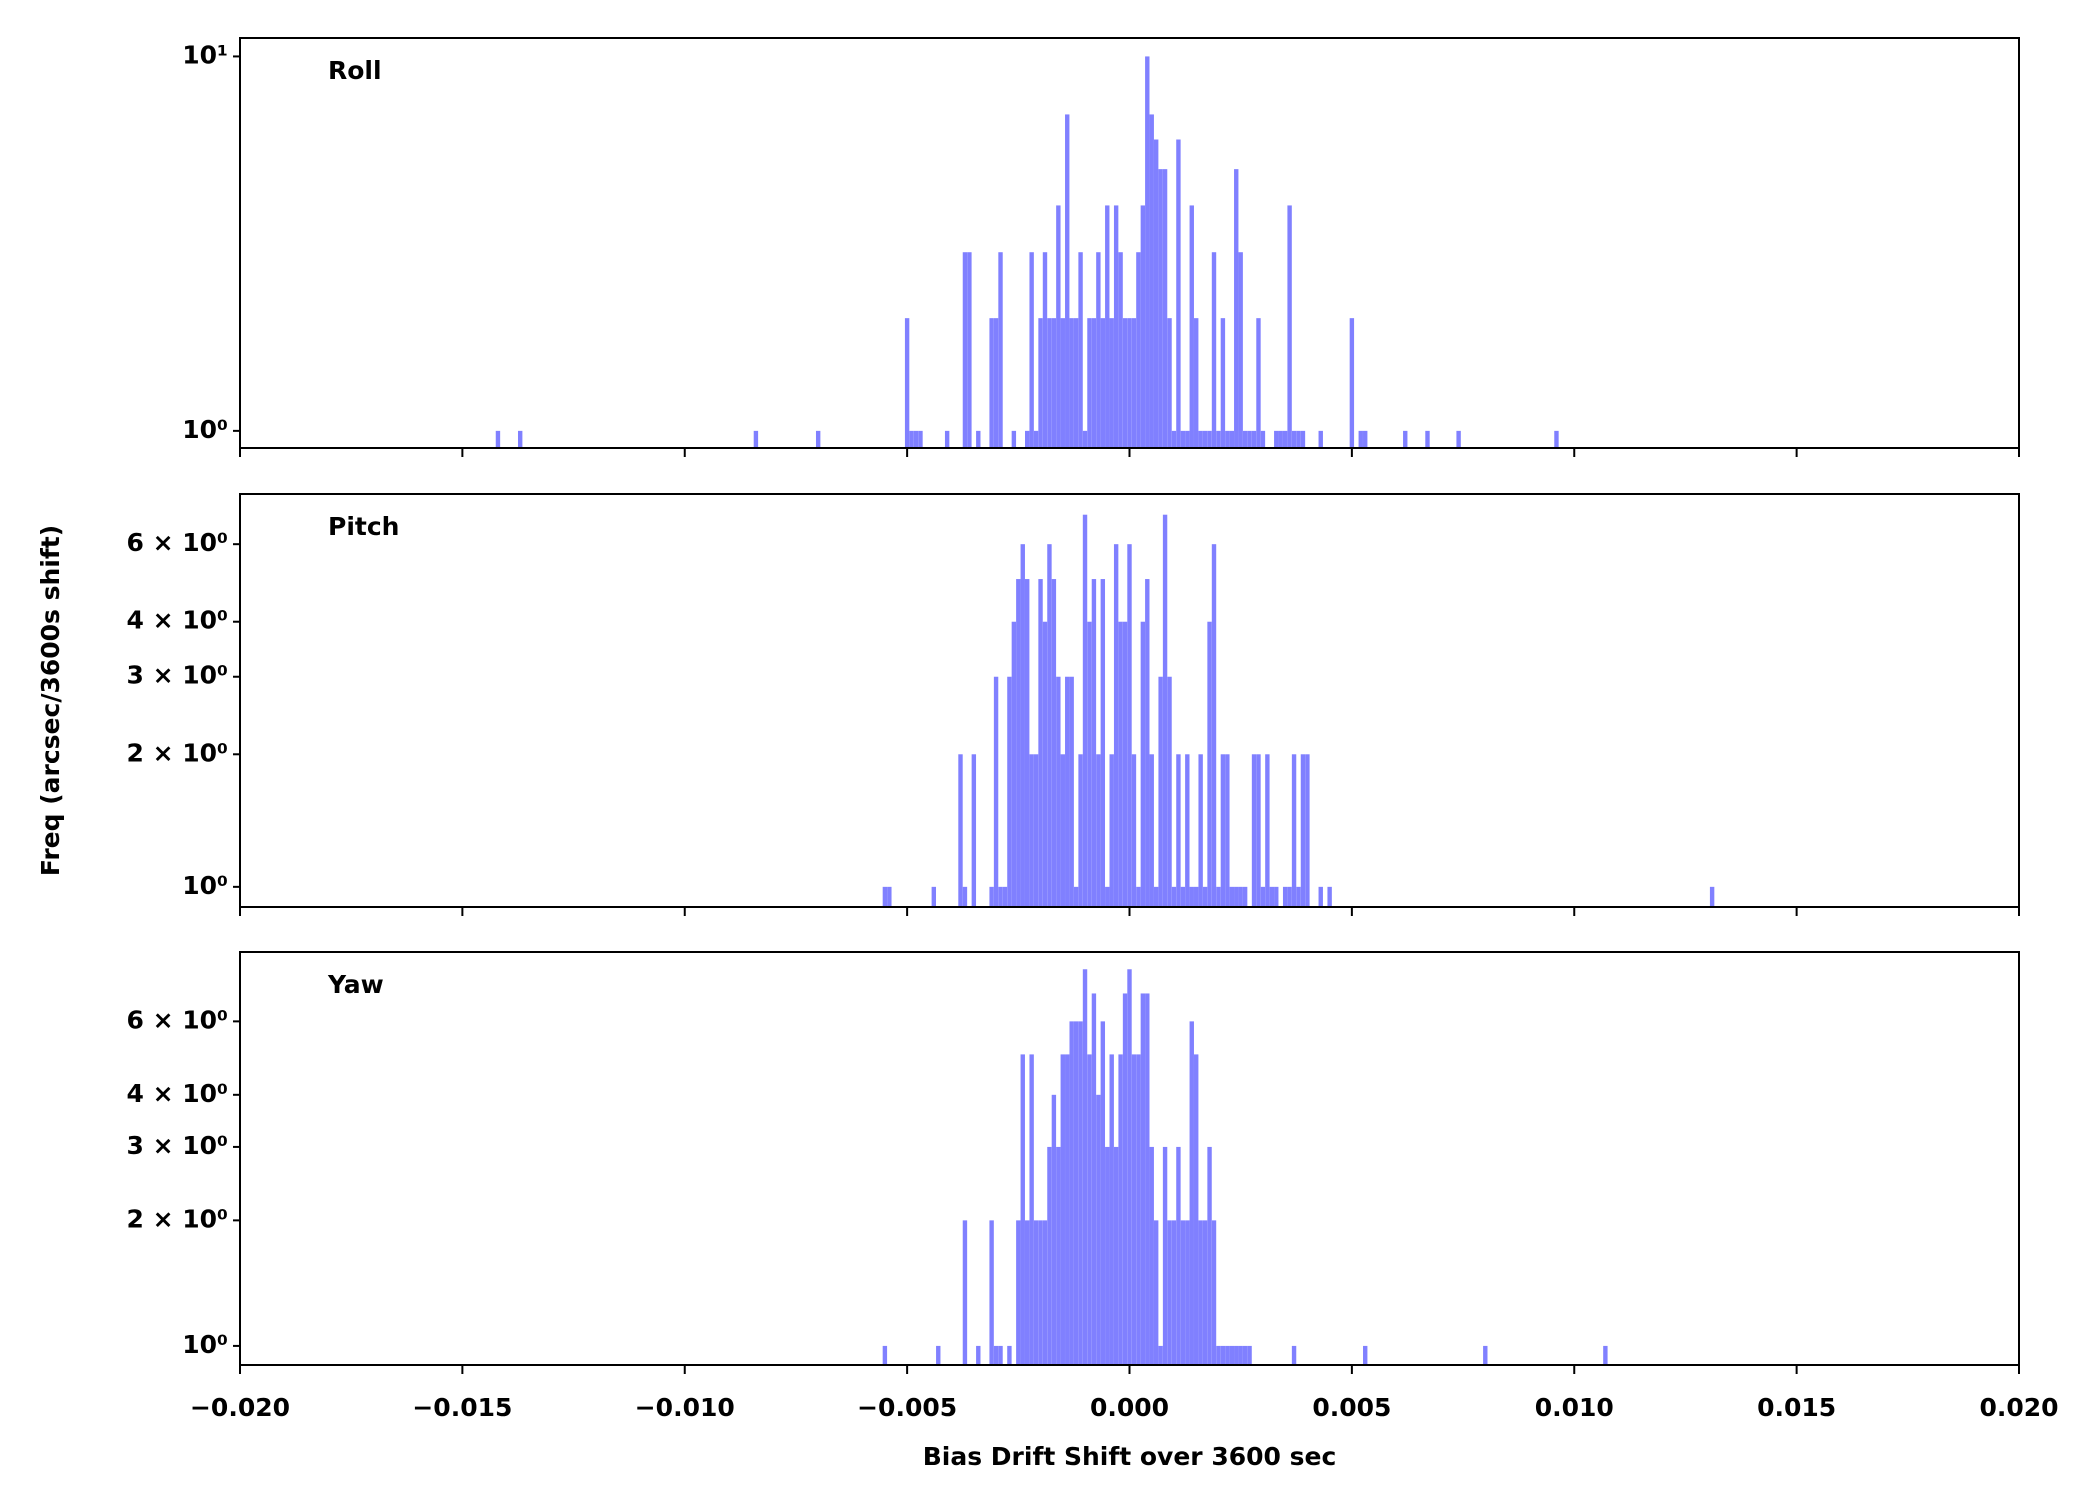  What do you see at coordinates (50, 700) in the screenshot?
I see `y-axis-label: Freq (arcsec/3600s shift)` at bounding box center [50, 700].